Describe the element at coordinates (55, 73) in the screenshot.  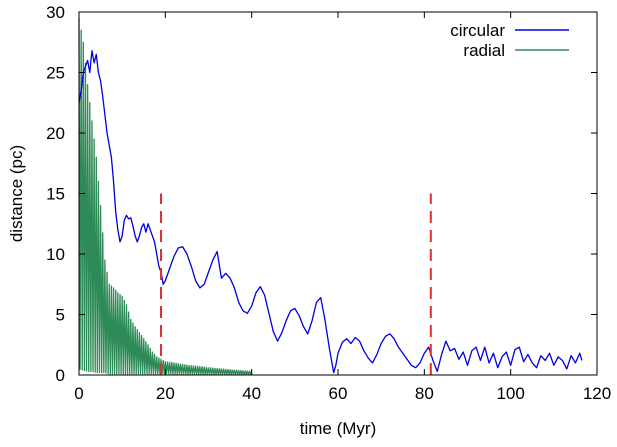
I see `y-tick-label: 25` at that location.